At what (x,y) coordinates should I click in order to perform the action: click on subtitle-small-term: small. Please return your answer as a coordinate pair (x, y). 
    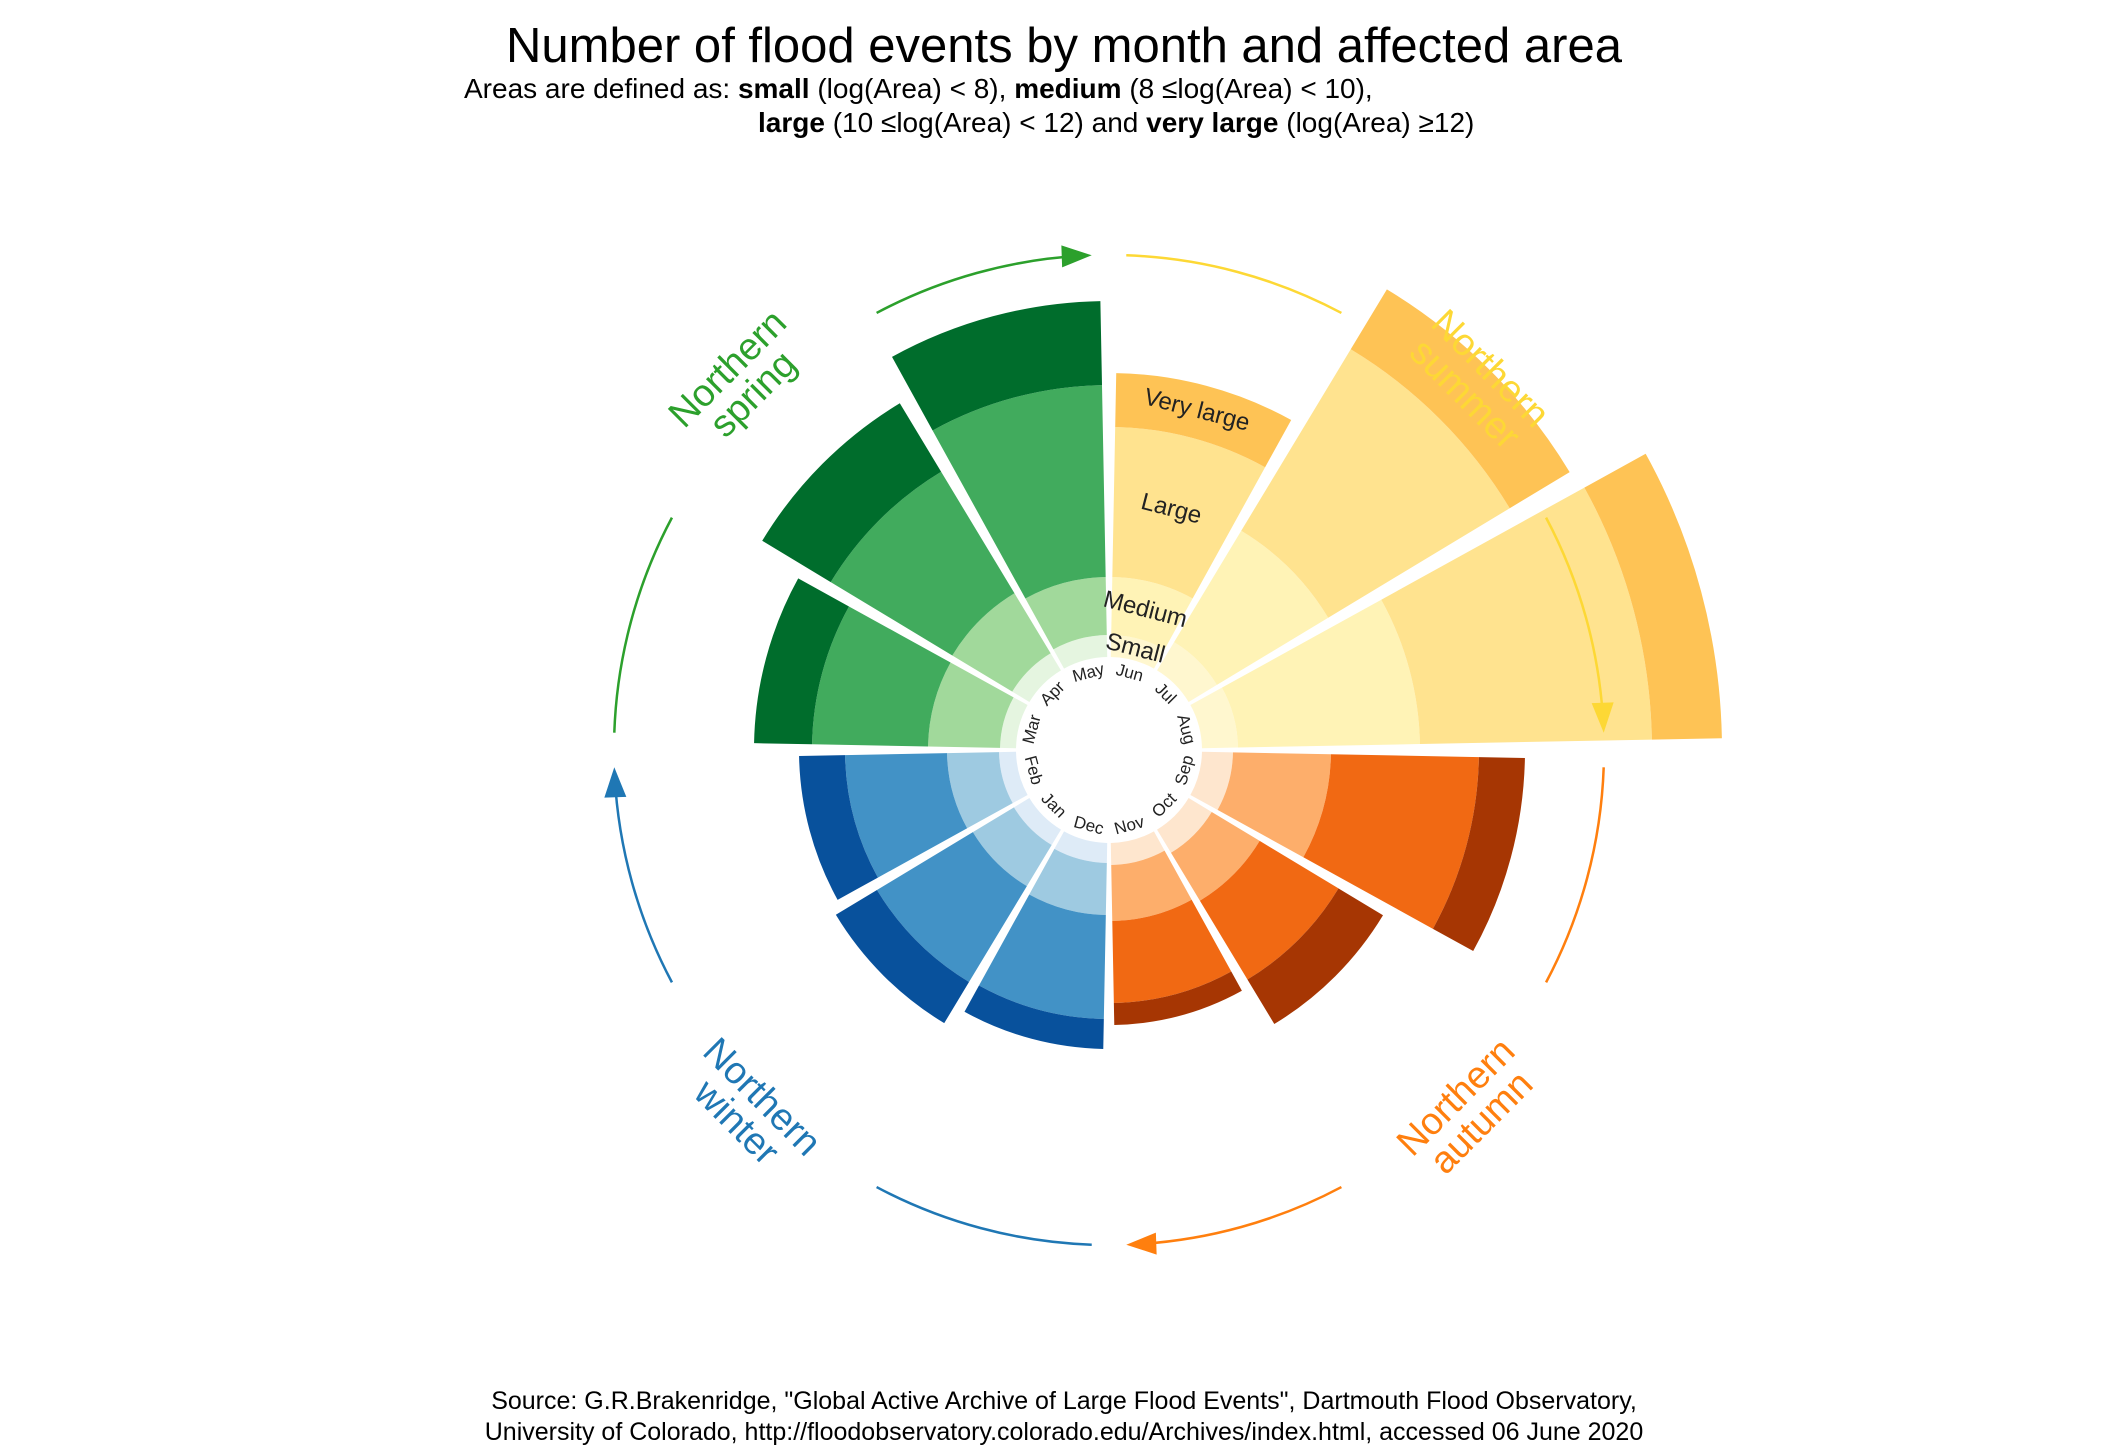
    Looking at the image, I should click on (773, 88).